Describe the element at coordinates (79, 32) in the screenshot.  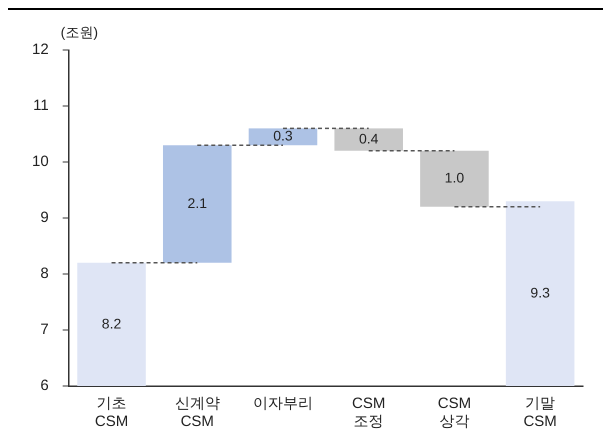
I see `y-axis-title: (조원)` at that location.